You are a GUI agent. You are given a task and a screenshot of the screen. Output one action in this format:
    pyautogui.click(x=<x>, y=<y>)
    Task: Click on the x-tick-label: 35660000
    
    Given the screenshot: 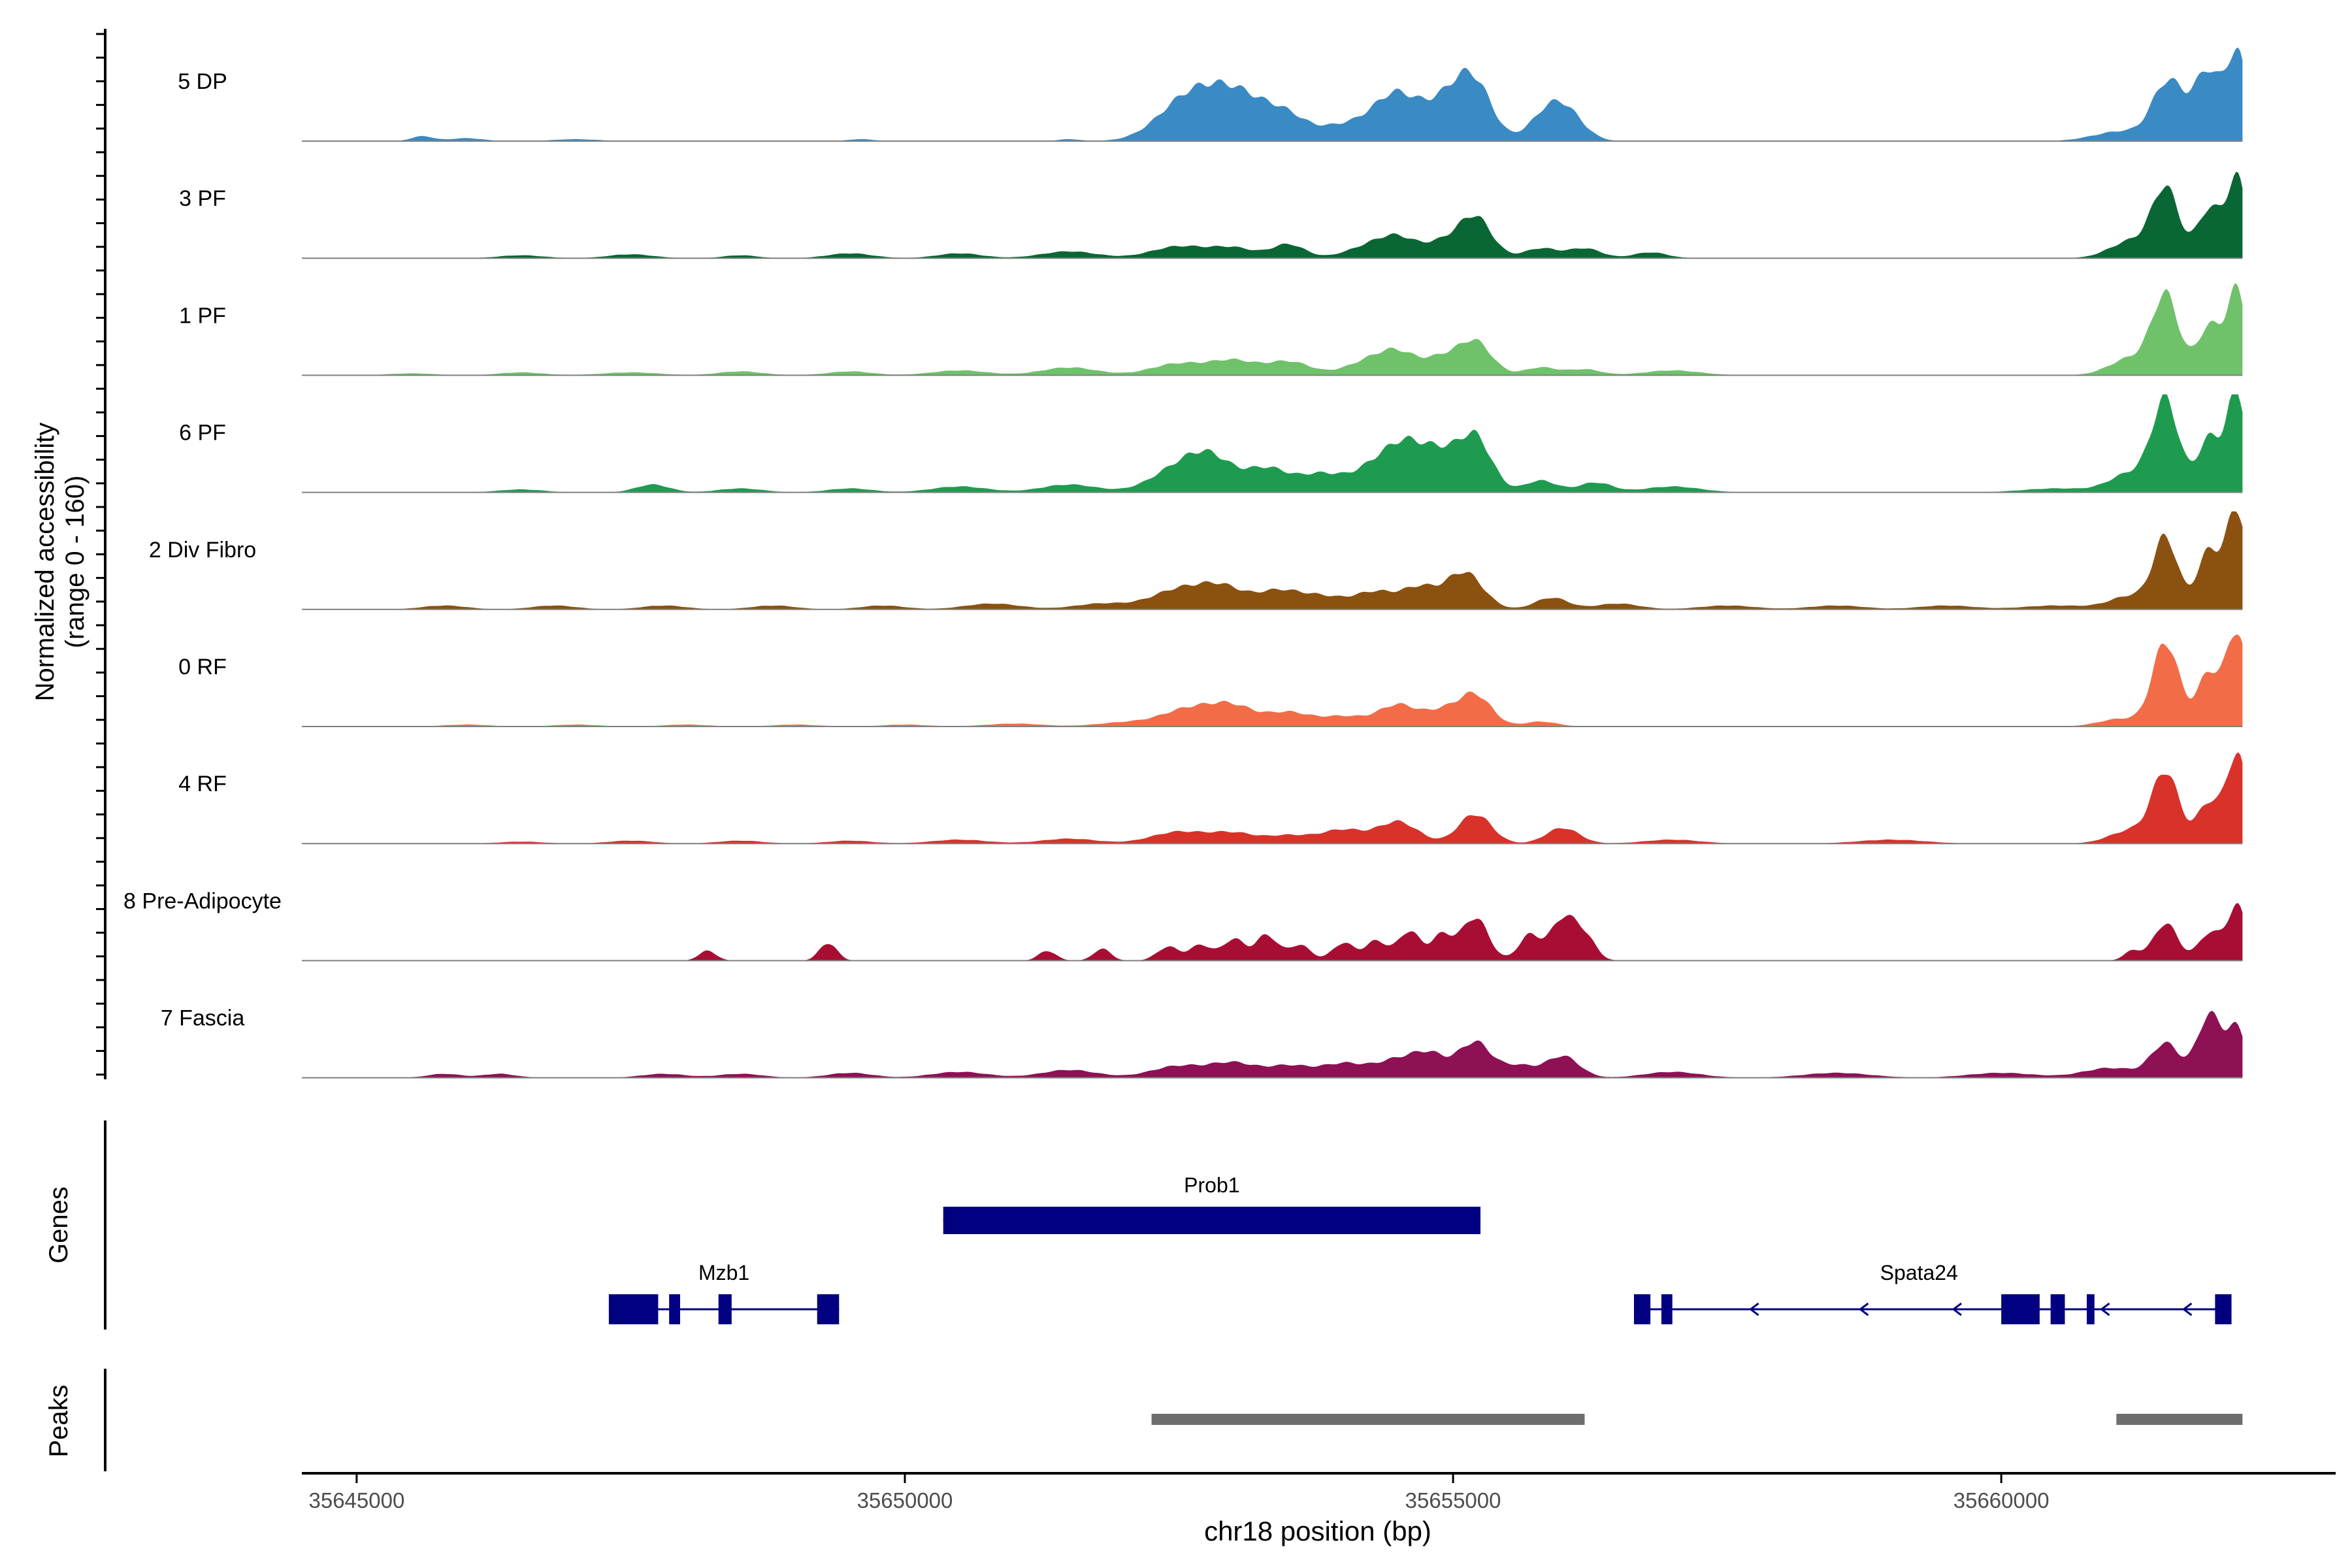 What is the action you would take?
    pyautogui.click(x=2001, y=1500)
    